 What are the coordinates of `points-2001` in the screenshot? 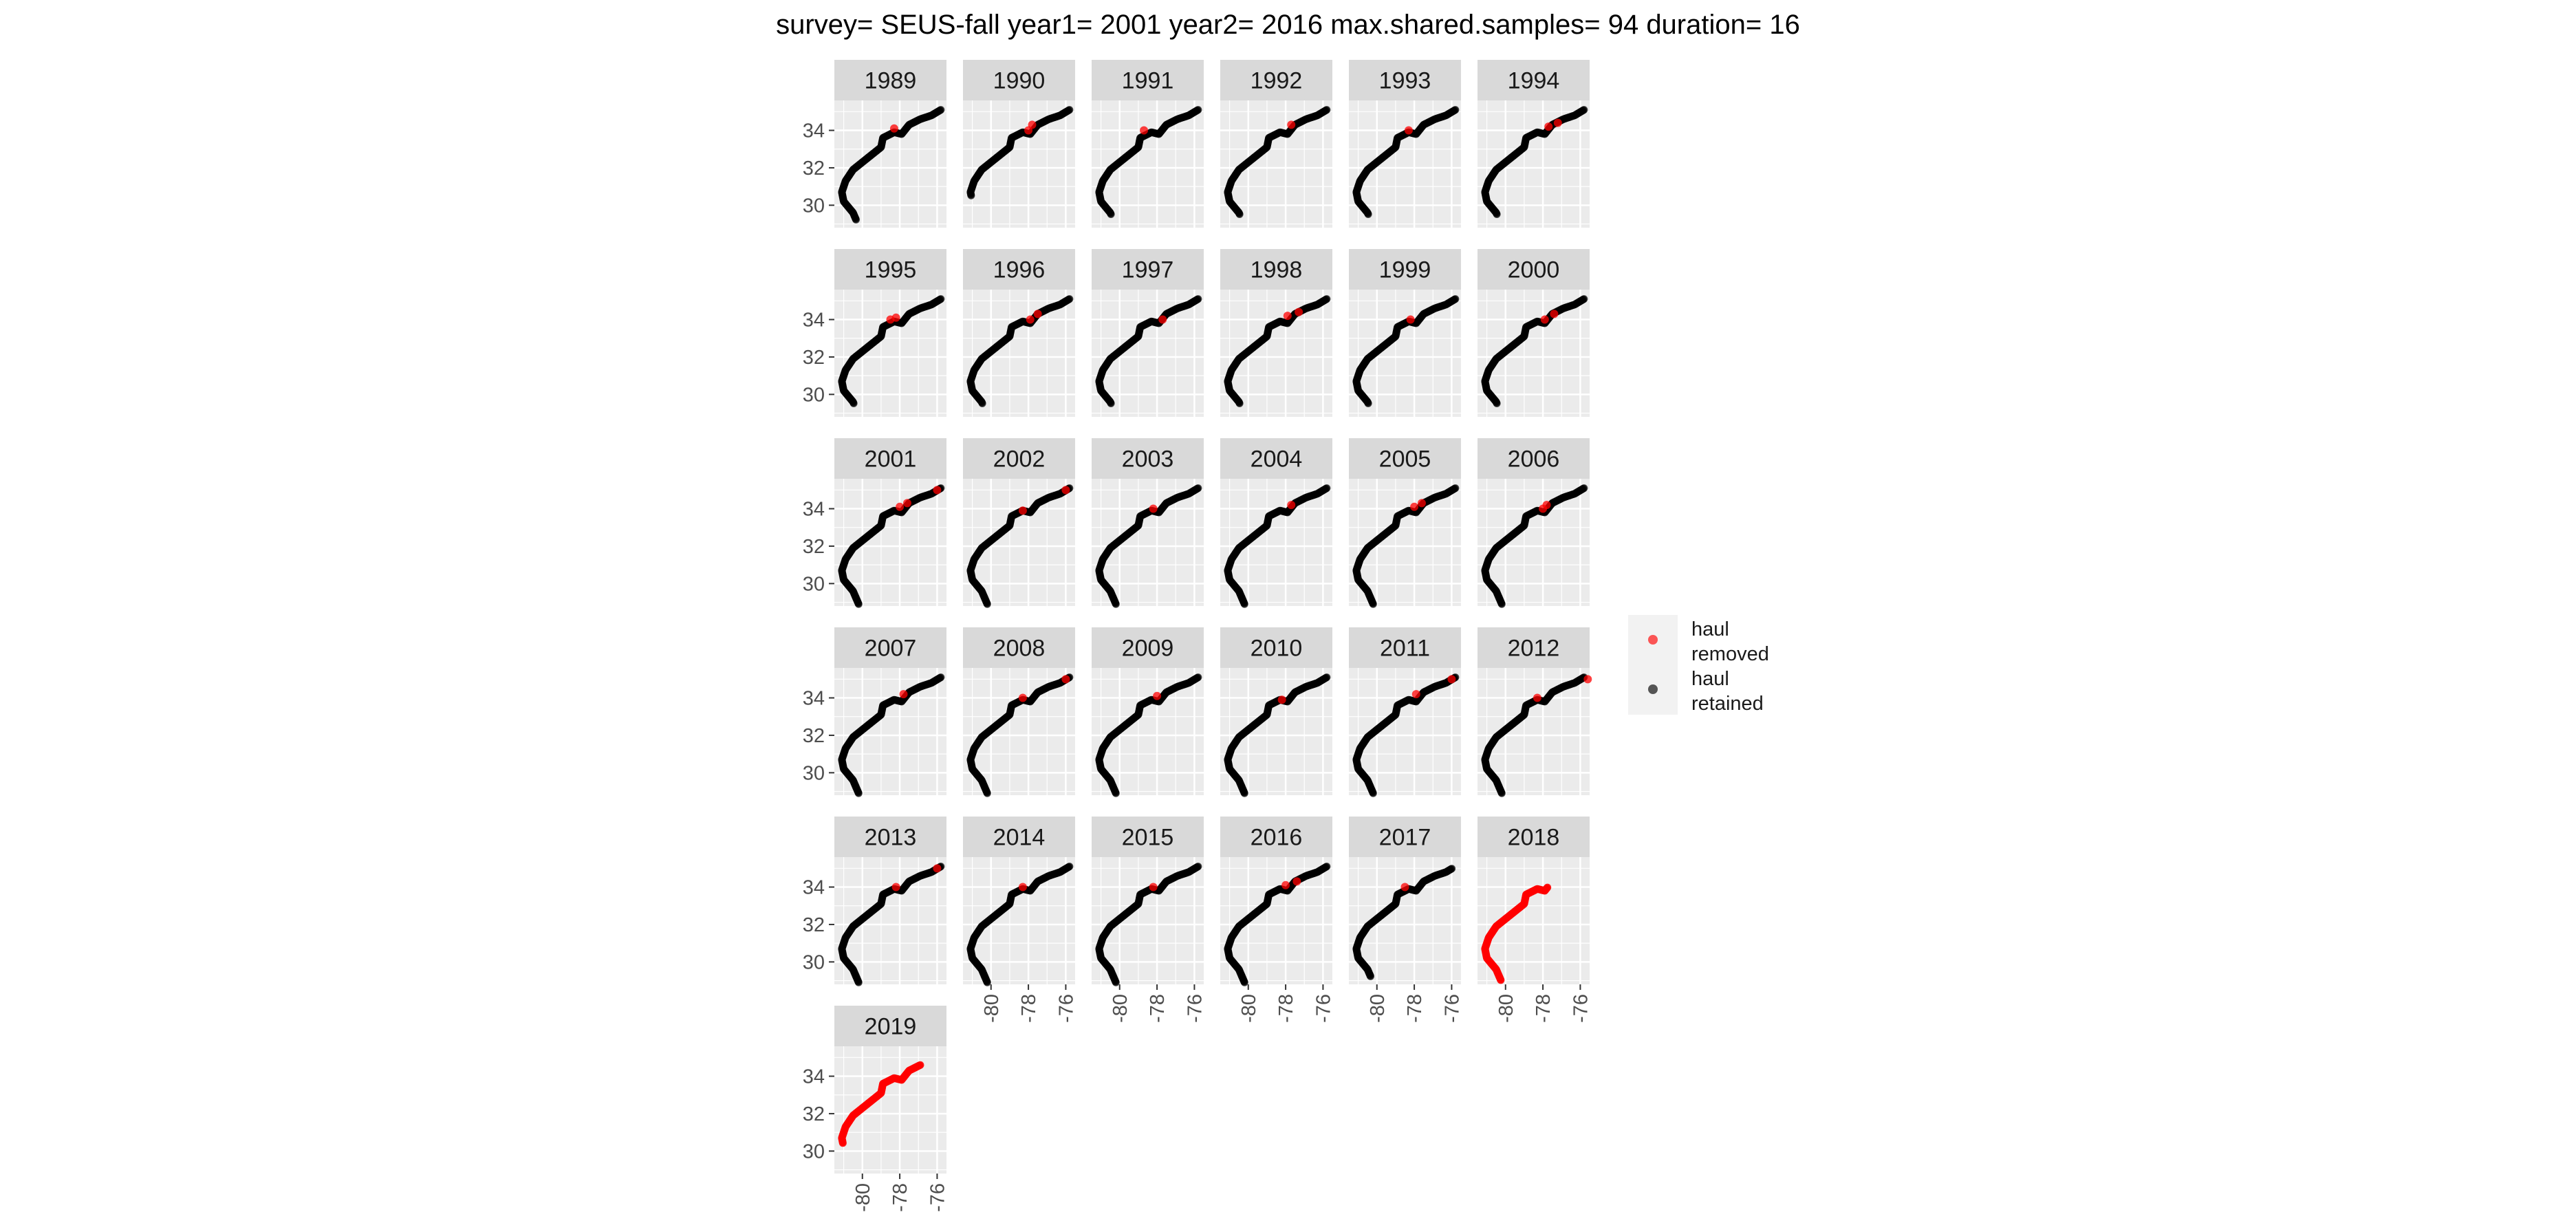 It's located at (891, 546).